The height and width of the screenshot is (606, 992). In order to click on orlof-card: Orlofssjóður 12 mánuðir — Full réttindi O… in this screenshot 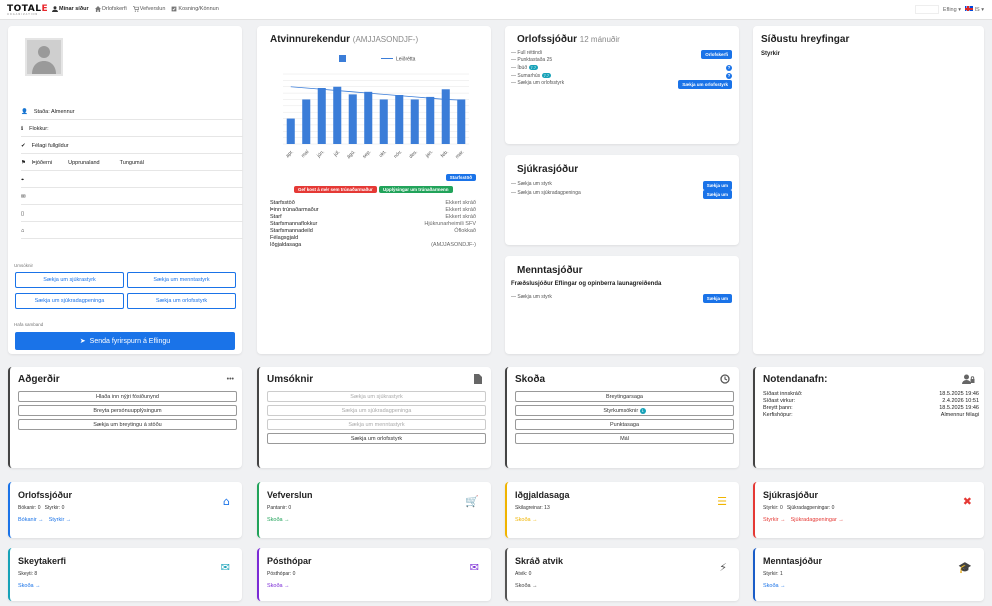, I will do `click(622, 85)`.